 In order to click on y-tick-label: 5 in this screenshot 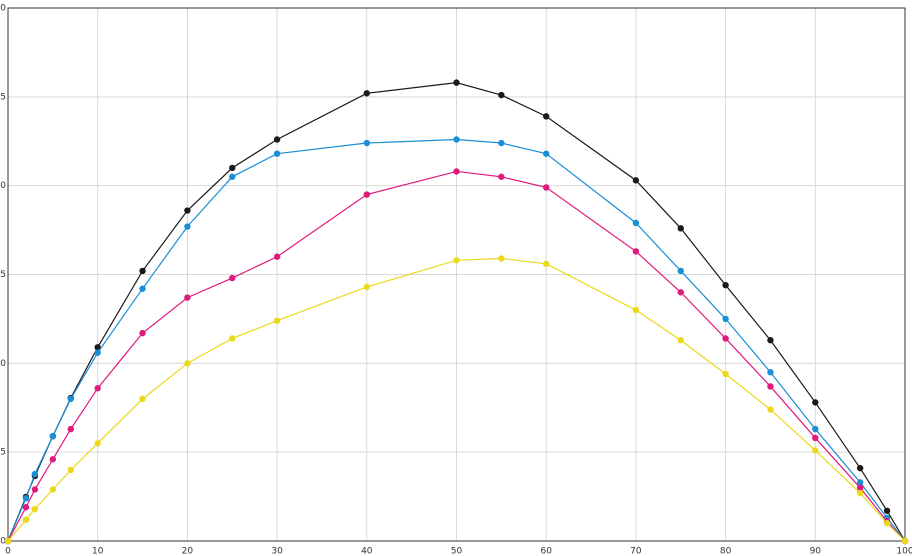, I will do `click(3, 453)`.